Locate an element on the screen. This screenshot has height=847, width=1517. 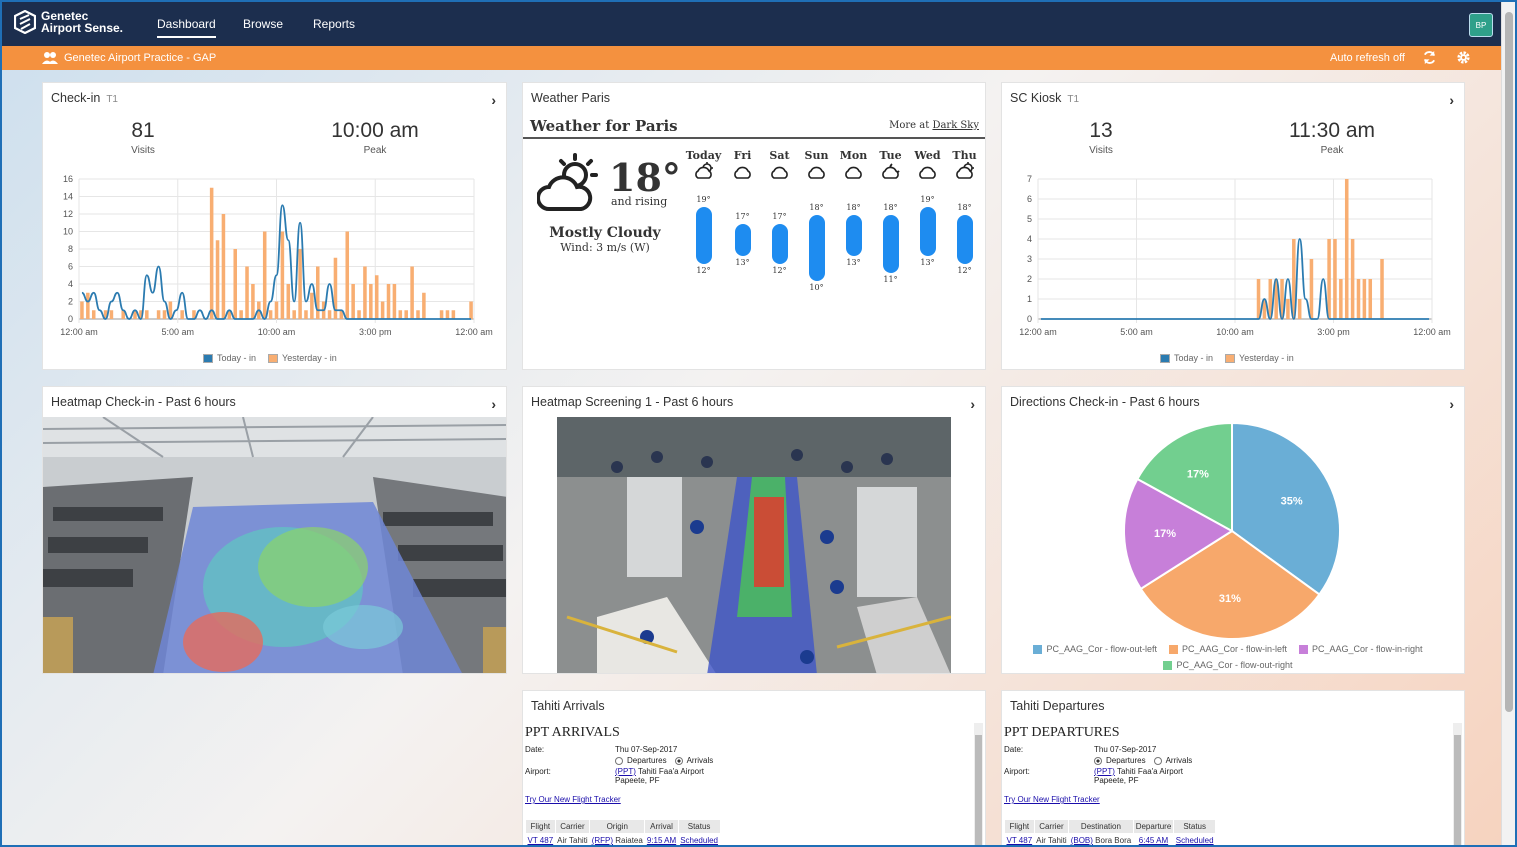
forecast-low: 12° is located at coordinates (703, 271).